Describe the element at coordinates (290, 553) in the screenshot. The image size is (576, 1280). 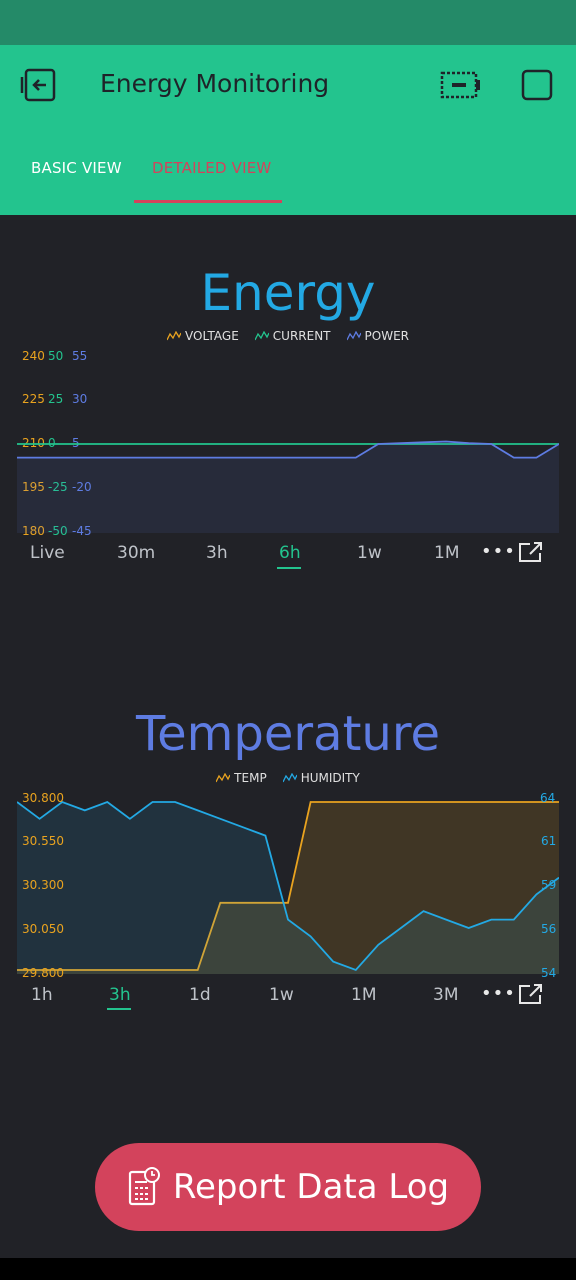
I see `range-6h: 6h` at that location.